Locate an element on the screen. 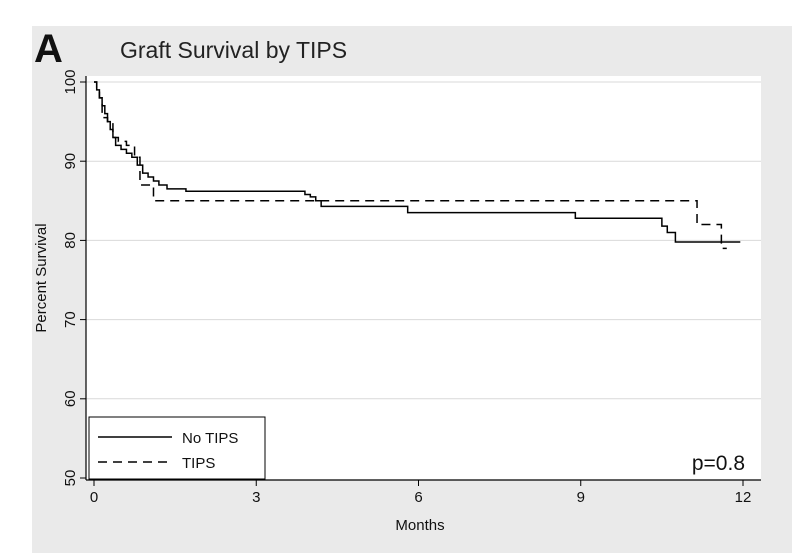 The image size is (792, 553). y-tick-label-50: 50 is located at coordinates (70, 478).